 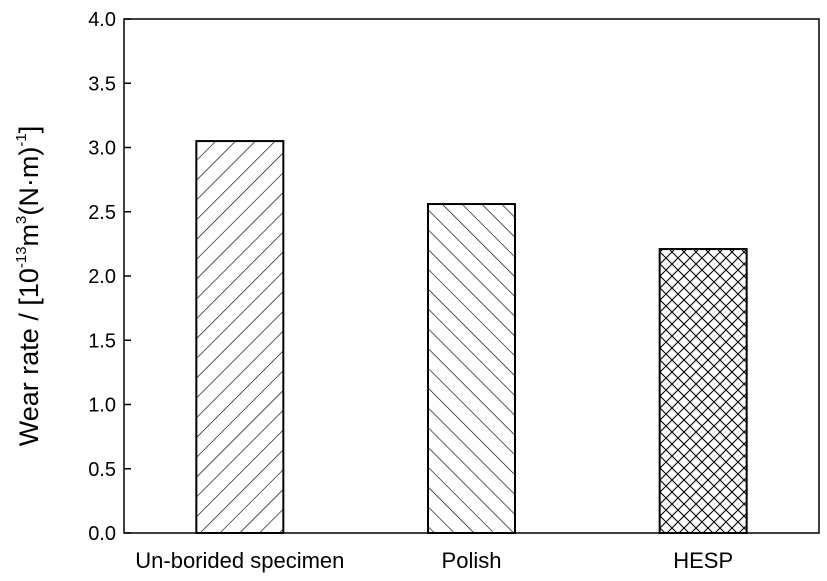 What do you see at coordinates (102, 213) in the screenshot?
I see `y-tick-label: 2.5` at bounding box center [102, 213].